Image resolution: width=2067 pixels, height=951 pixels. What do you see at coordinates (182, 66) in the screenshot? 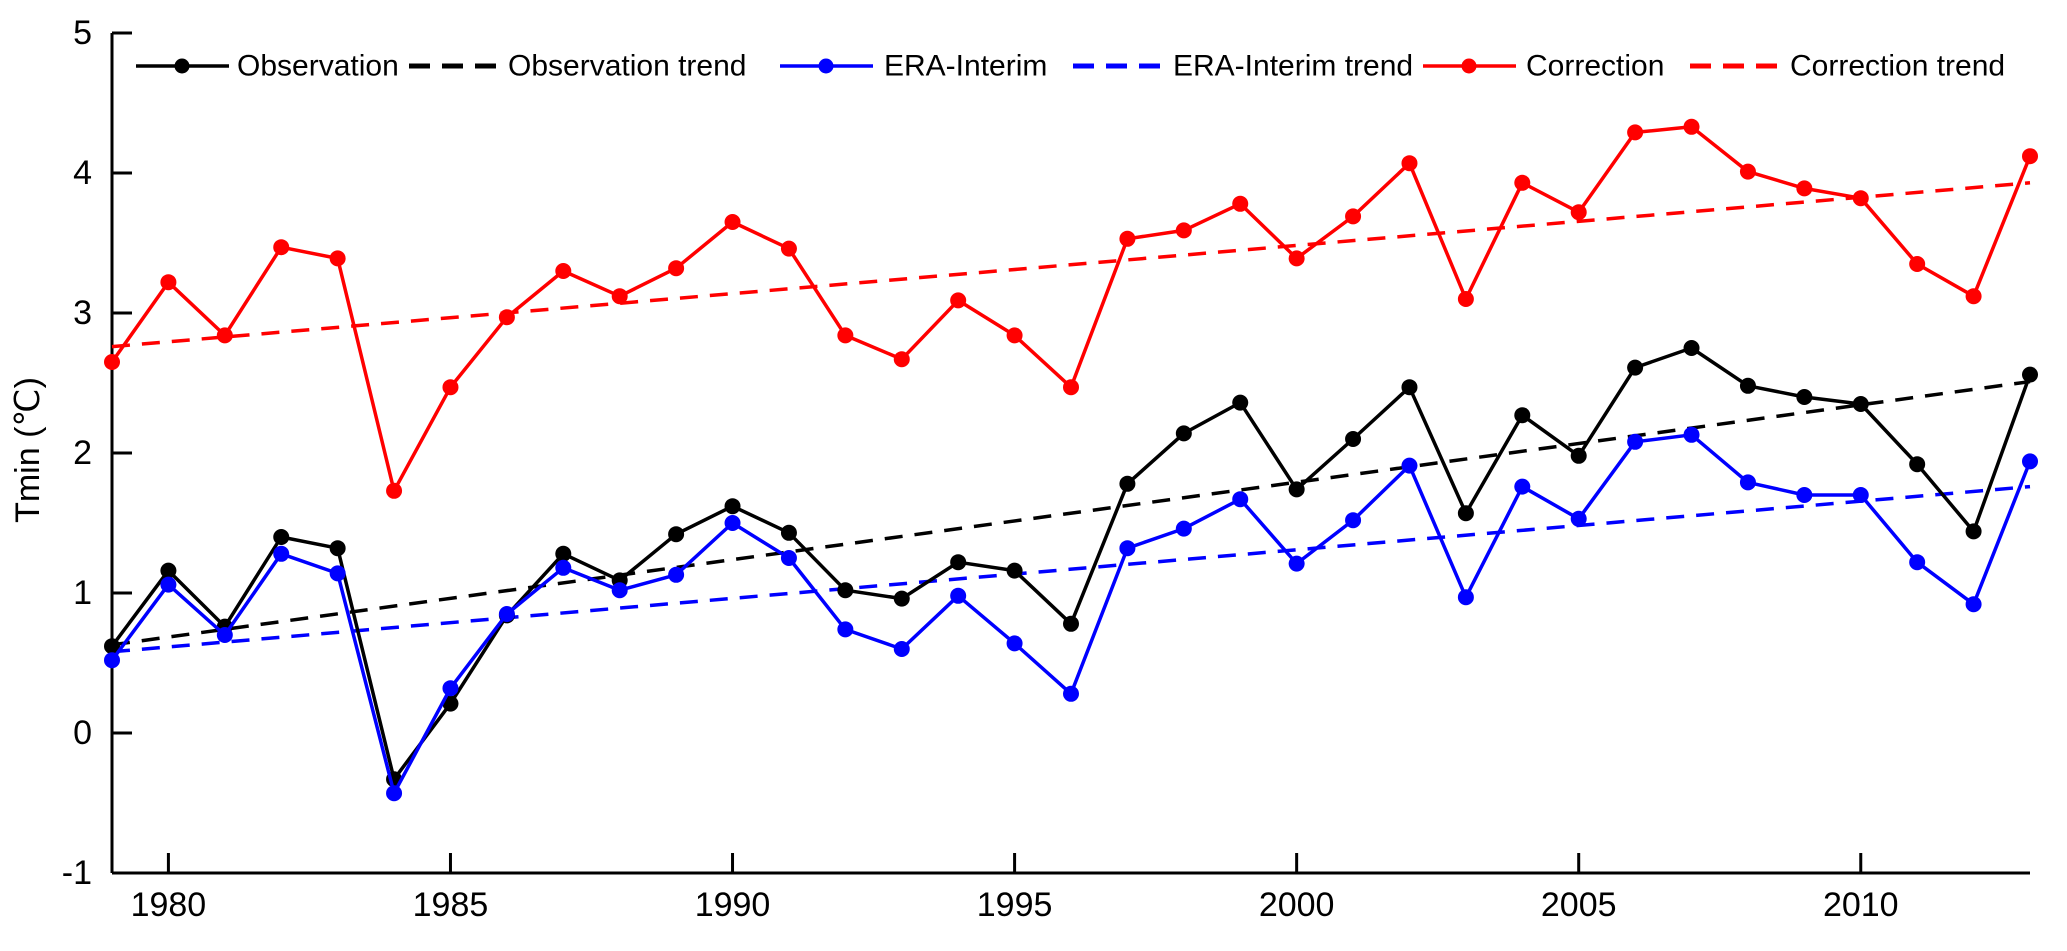
I see `legend-marker-observation` at bounding box center [182, 66].